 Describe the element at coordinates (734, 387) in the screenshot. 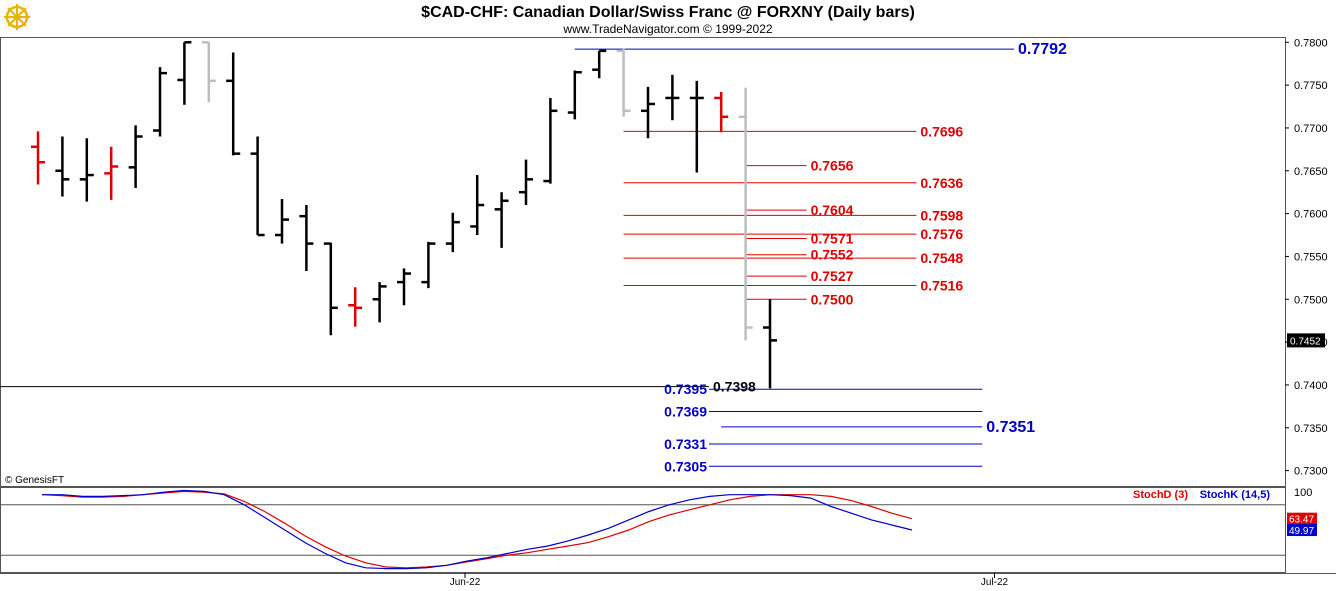

I see `level-label: 0.7398` at that location.